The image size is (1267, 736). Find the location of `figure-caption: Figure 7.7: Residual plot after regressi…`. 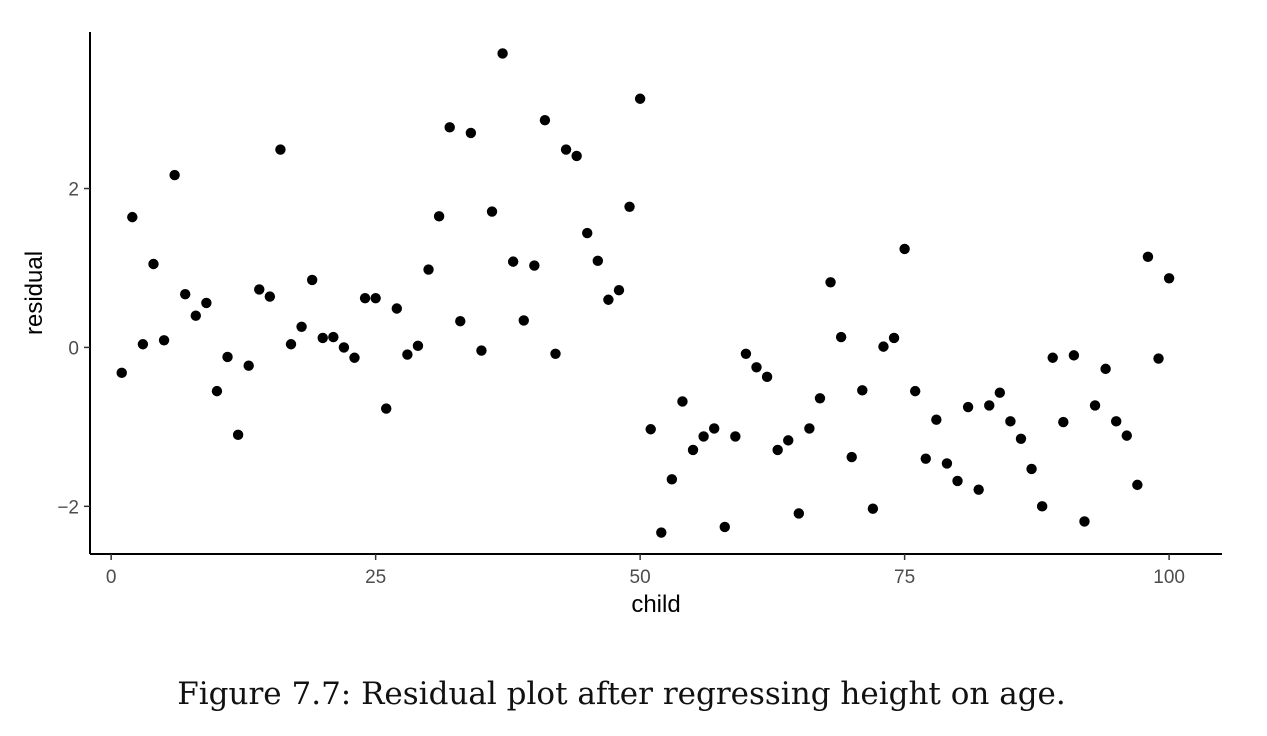

figure-caption: Figure 7.7: Residual plot after regressi… is located at coordinates (621, 694).